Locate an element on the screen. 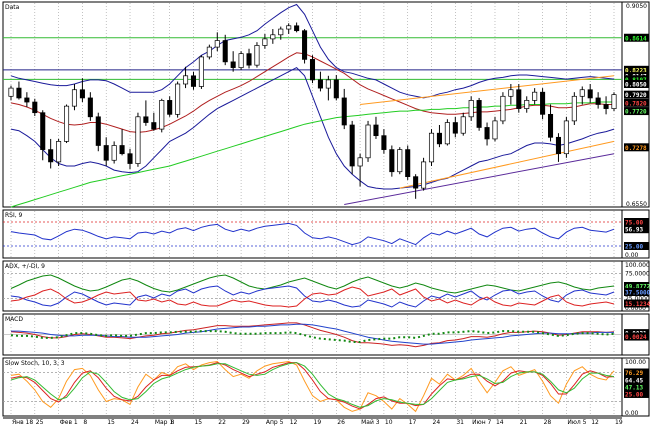  price-tag: 0.7720 is located at coordinates (636, 111).